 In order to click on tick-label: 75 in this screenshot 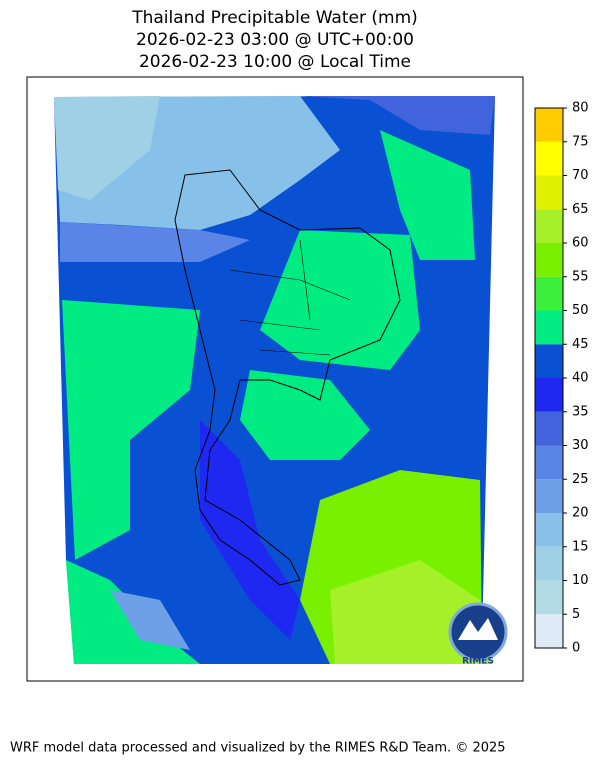, I will do `click(580, 141)`.